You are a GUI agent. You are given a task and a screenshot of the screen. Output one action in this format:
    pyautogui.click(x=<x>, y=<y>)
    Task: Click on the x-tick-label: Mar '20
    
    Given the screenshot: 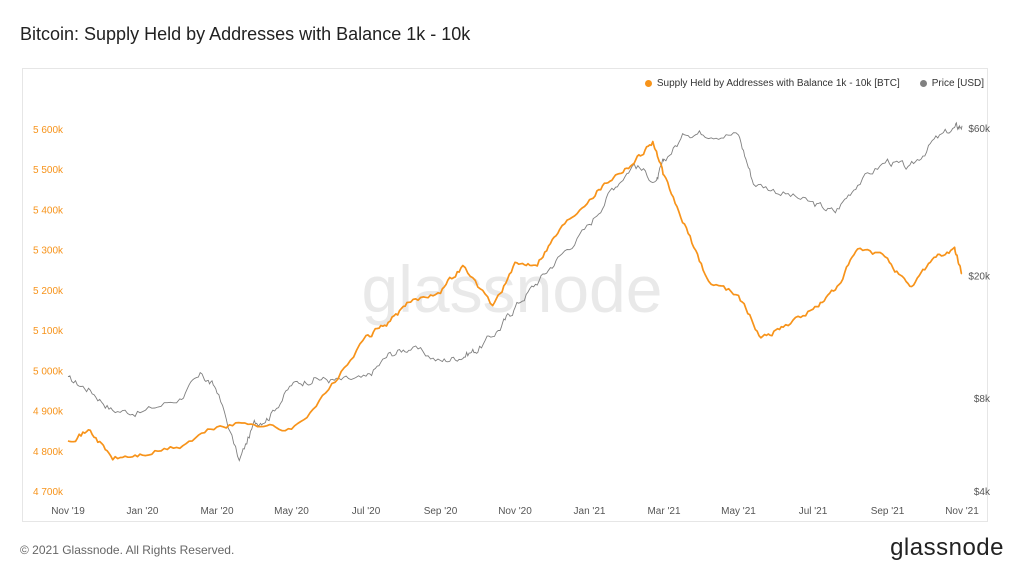 What is the action you would take?
    pyautogui.click(x=216, y=511)
    